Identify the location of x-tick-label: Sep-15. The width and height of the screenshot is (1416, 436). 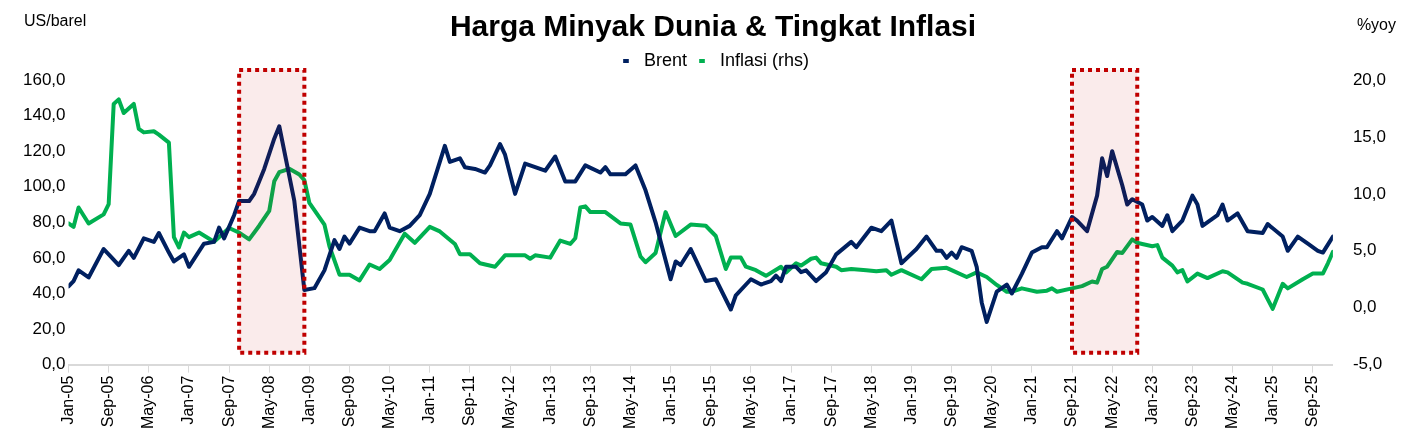
(710, 401).